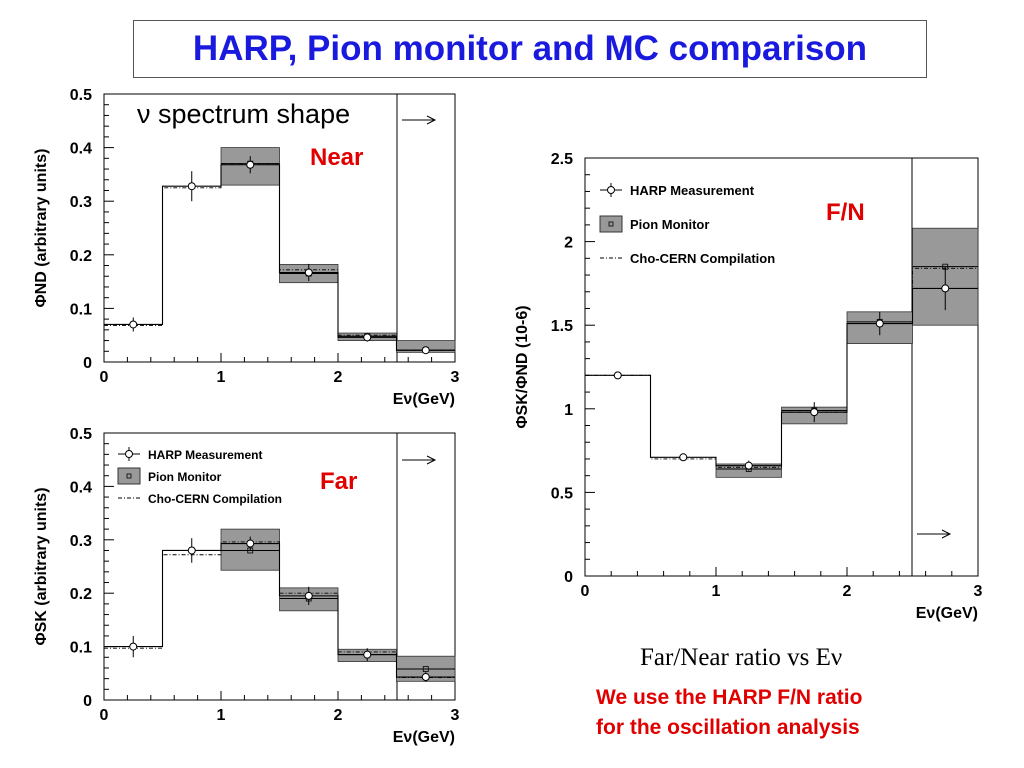  I want to click on panel-3-y-tick-label: 2, so click(568, 243).